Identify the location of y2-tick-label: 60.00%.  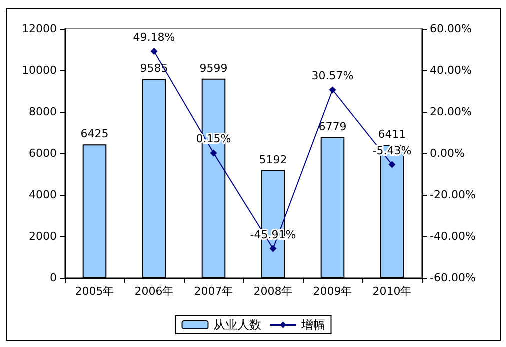
(451, 29).